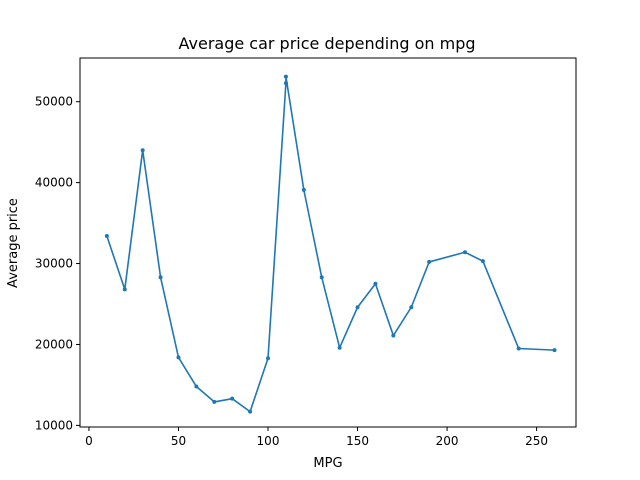 This screenshot has height=480, width=640. What do you see at coordinates (327, 43) in the screenshot?
I see `chart-title: Average car price depending on mpg` at bounding box center [327, 43].